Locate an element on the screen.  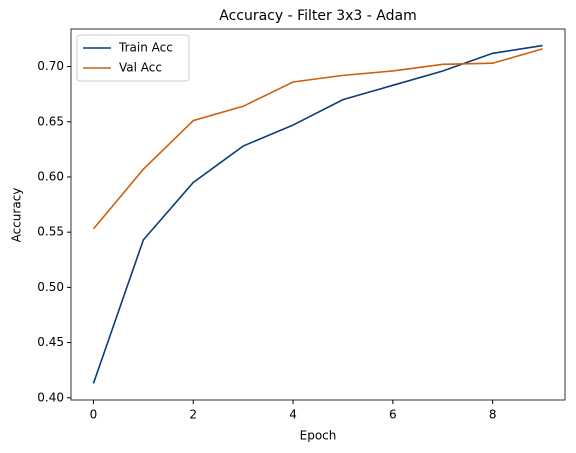
y-tick-label: 0.40 is located at coordinates (50, 397).